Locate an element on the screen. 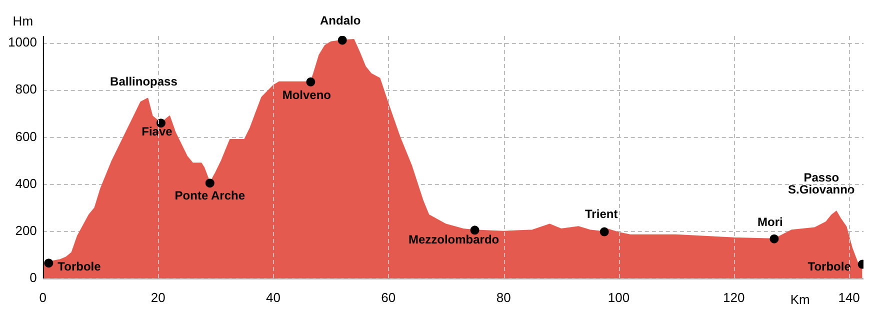  x-tick-label: 60 is located at coordinates (388, 297).